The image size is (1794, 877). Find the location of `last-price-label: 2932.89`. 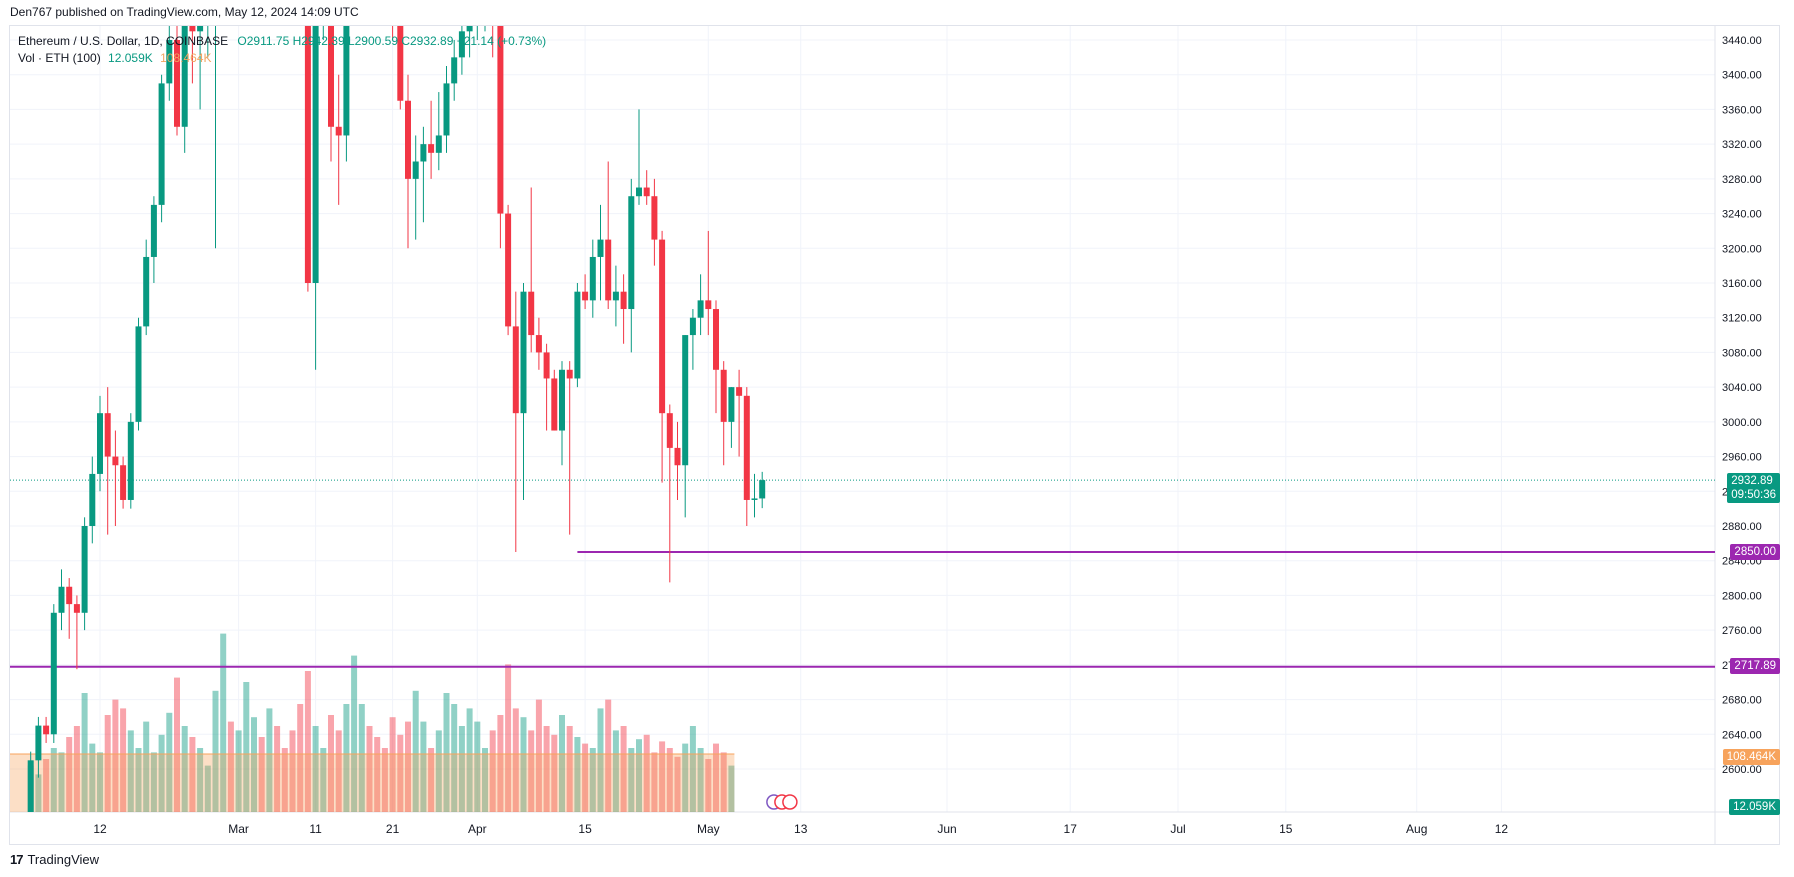

last-price-label: 2932.89 is located at coordinates (1752, 481).